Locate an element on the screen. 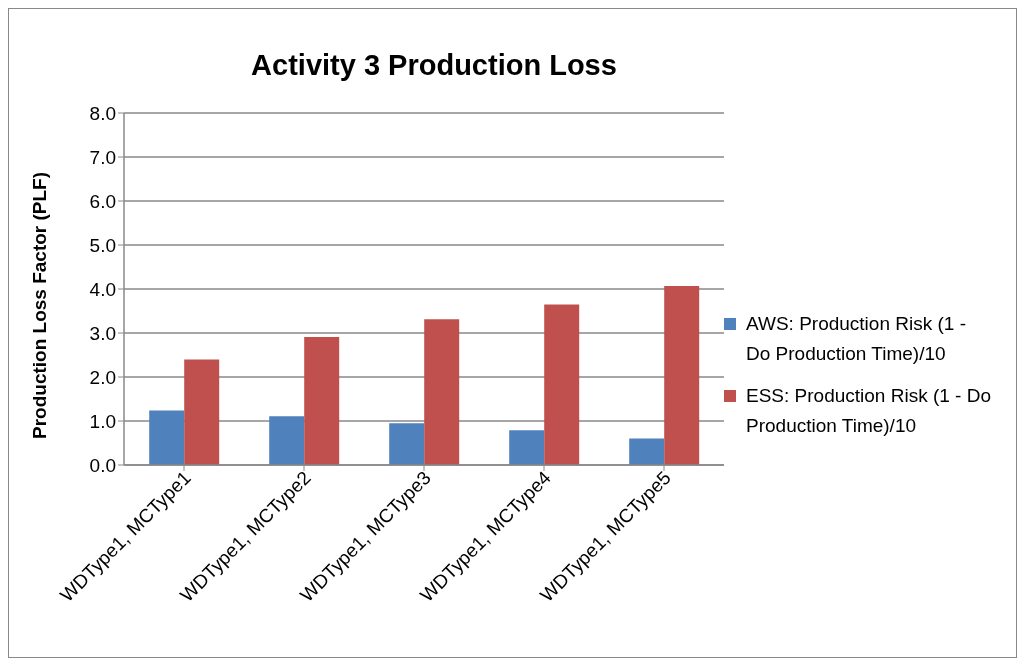  chart-title: Activity 3 Production Loss is located at coordinates (434, 65).